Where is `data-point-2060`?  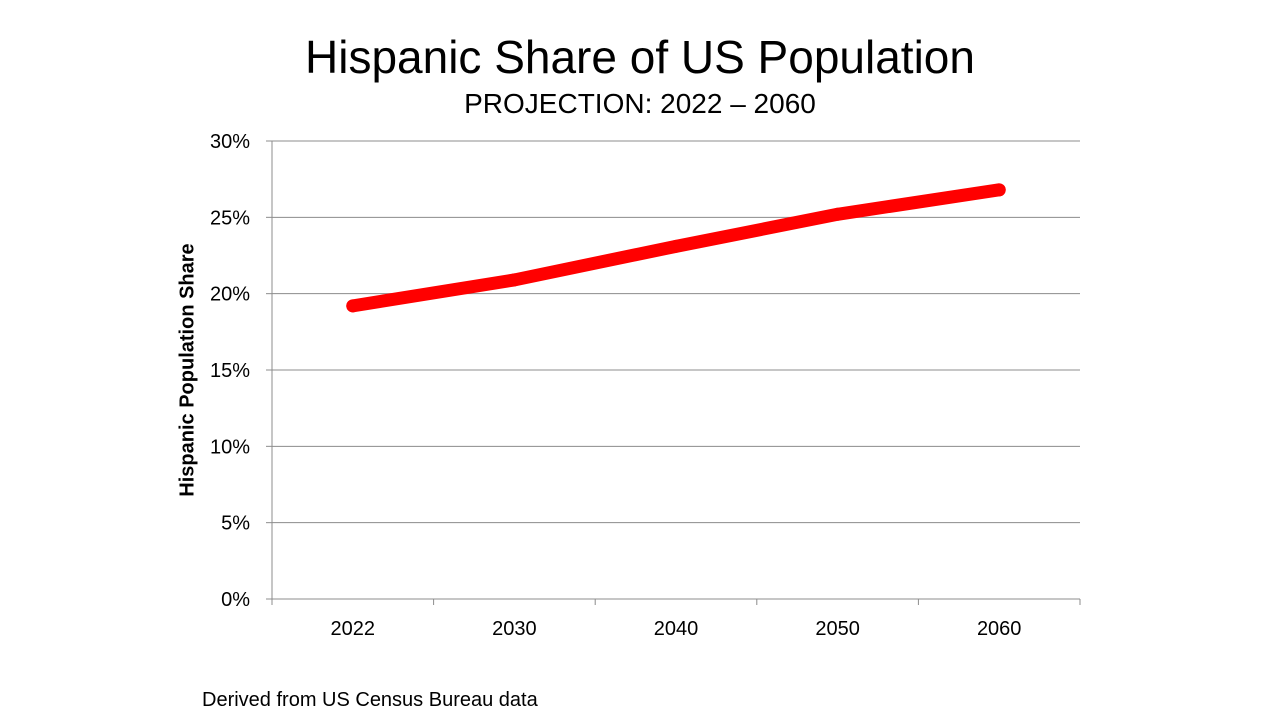
data-point-2060 is located at coordinates (999, 190).